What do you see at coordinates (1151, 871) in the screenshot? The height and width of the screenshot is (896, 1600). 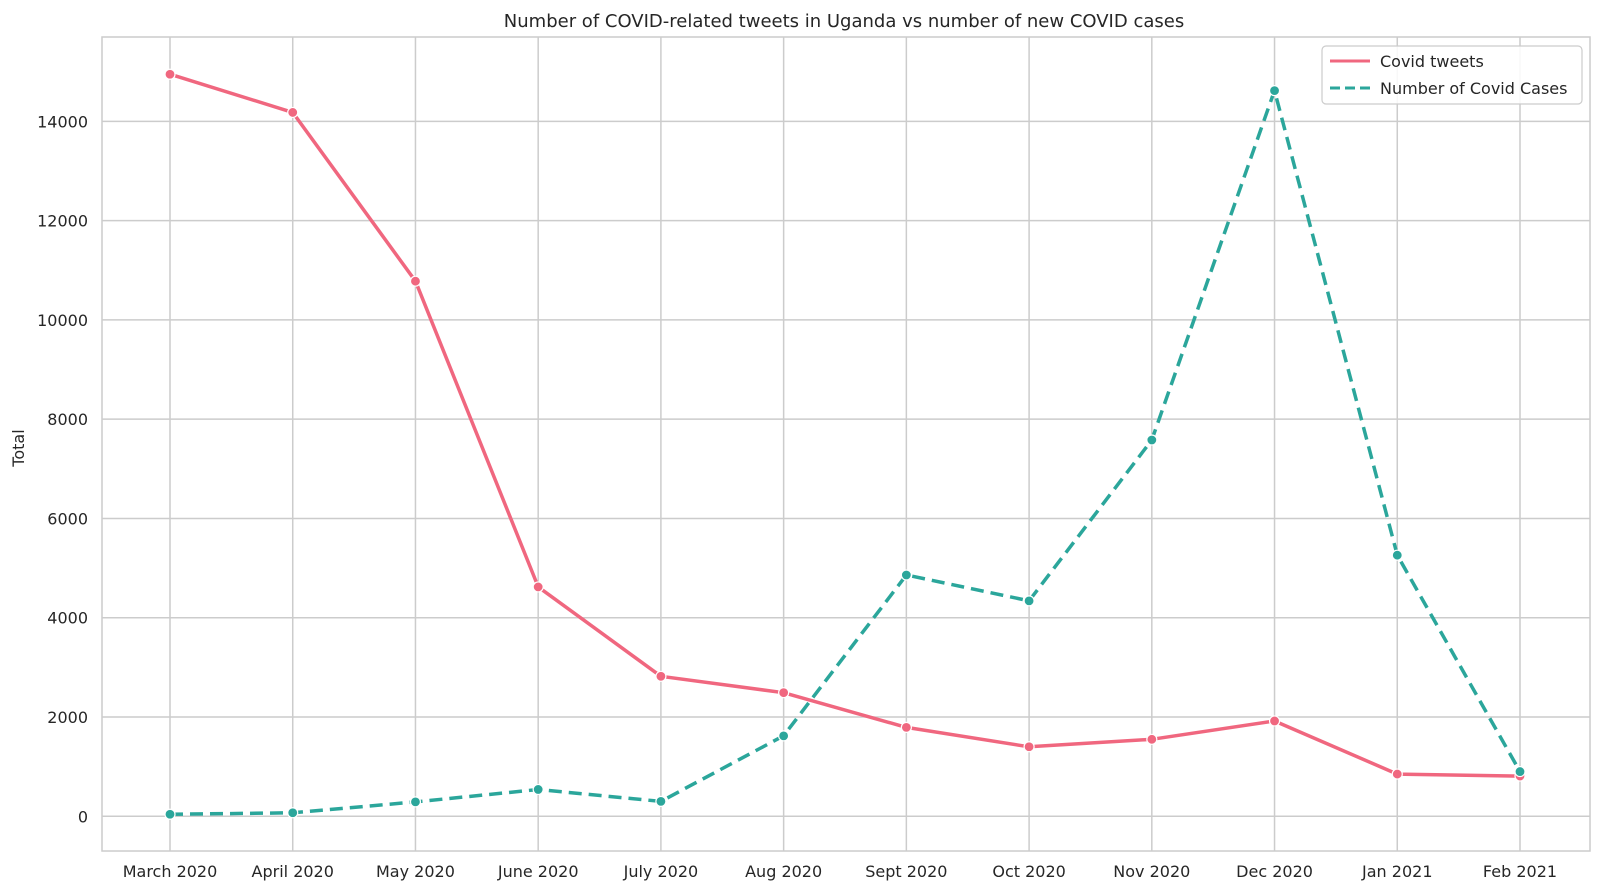 I see `x-tick-label: Nov 2020` at bounding box center [1151, 871].